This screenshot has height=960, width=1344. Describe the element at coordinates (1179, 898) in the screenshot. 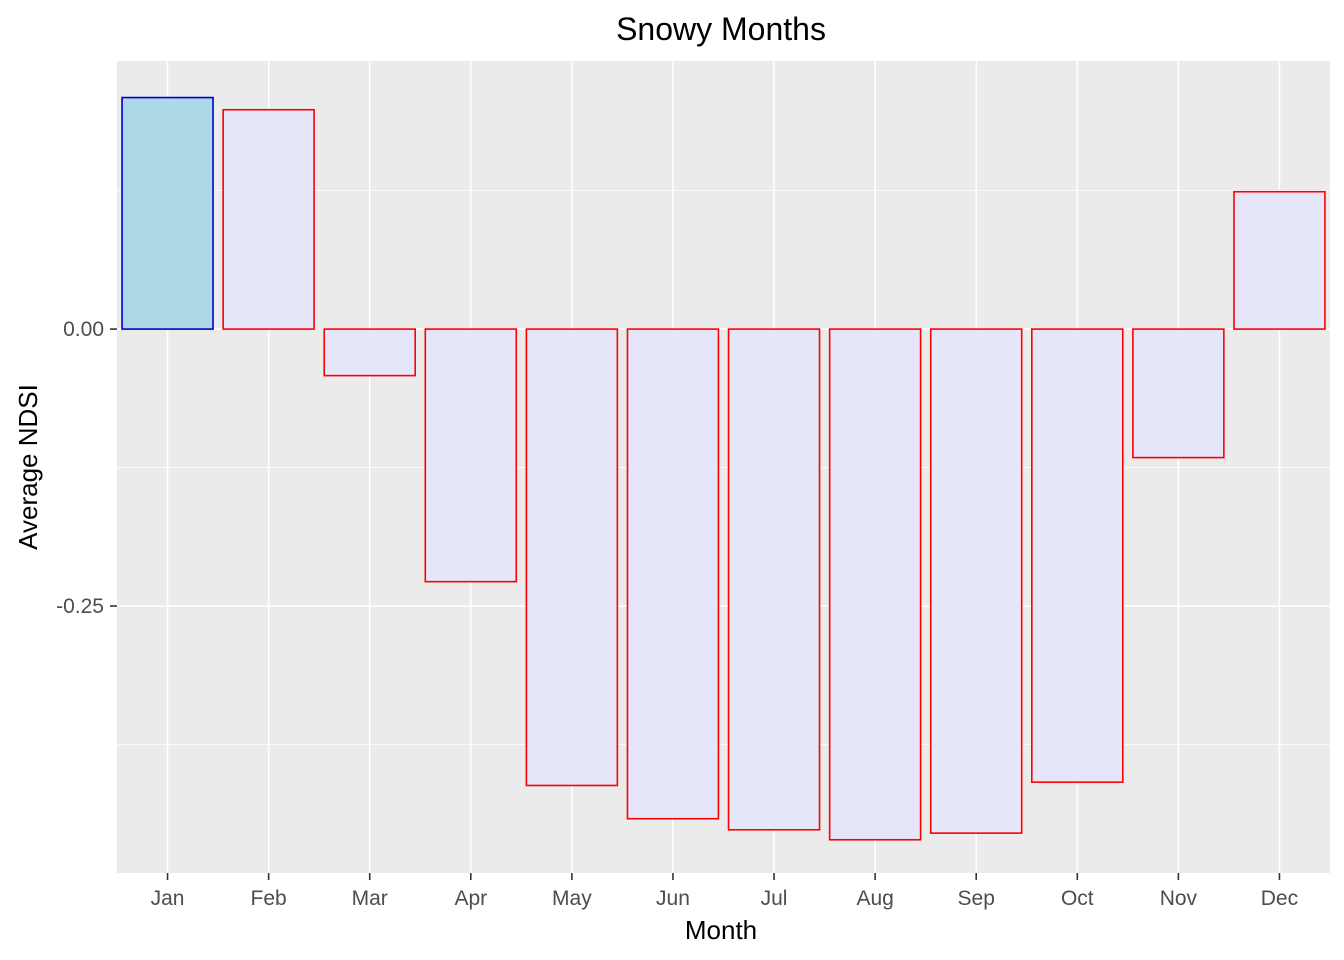

I see `x-tick-label: Nov` at that location.